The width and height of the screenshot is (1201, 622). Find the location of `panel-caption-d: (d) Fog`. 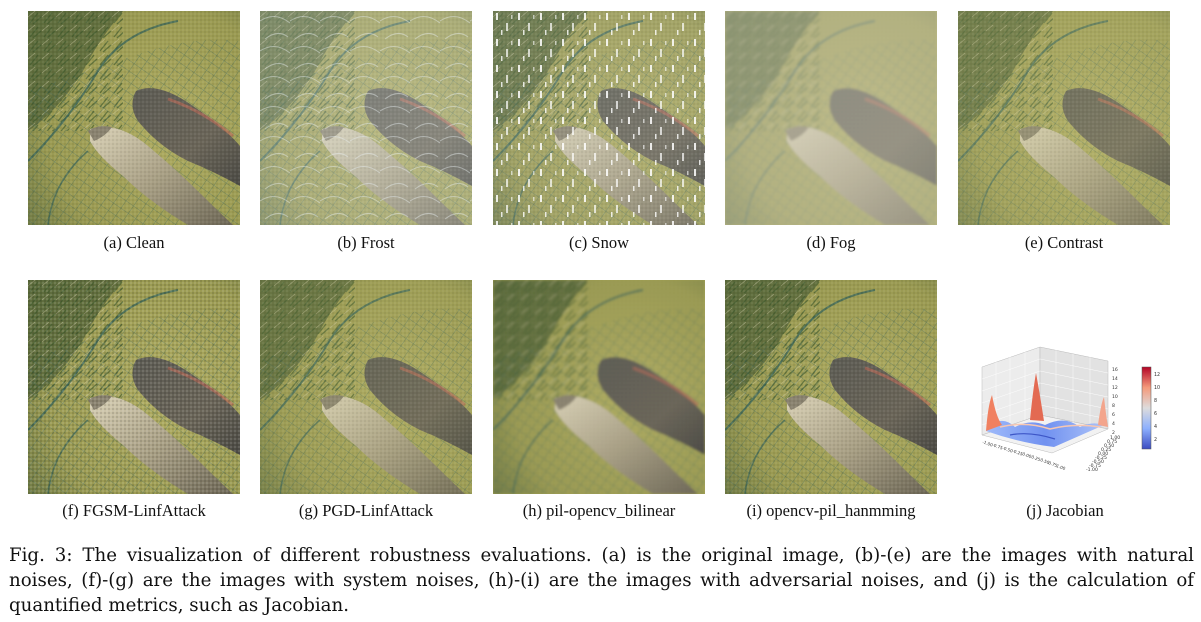

panel-caption-d: (d) Fog is located at coordinates (831, 242).